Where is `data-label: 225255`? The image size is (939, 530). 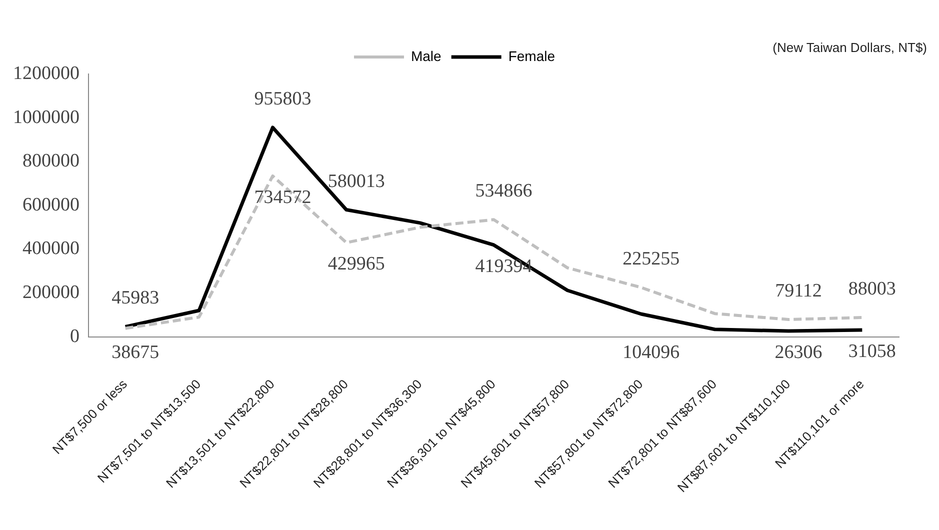
data-label: 225255 is located at coordinates (651, 259).